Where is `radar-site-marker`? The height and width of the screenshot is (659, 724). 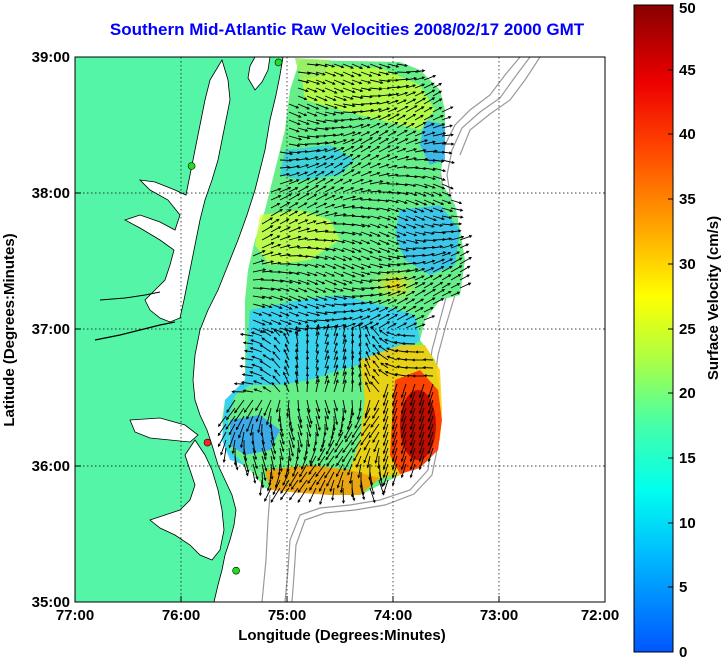 radar-site-marker is located at coordinates (236, 570).